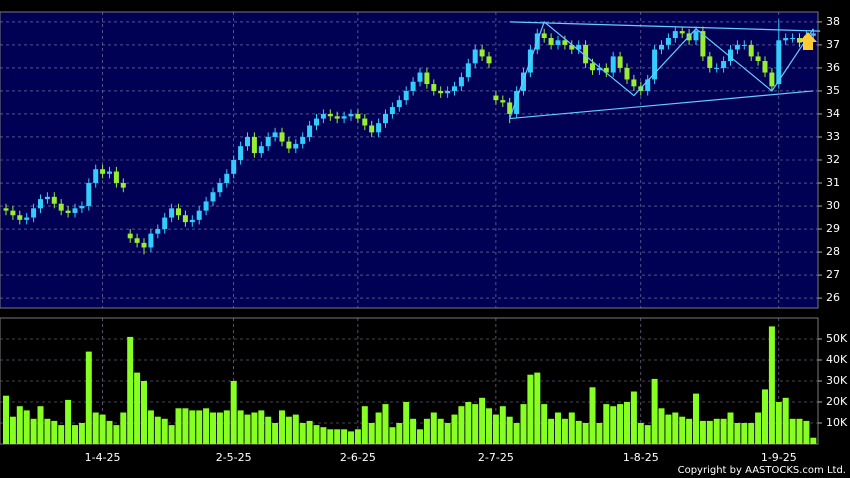 This screenshot has width=850, height=478. What do you see at coordinates (833, 67) in the screenshot?
I see `y-tick-label: 36` at bounding box center [833, 67].